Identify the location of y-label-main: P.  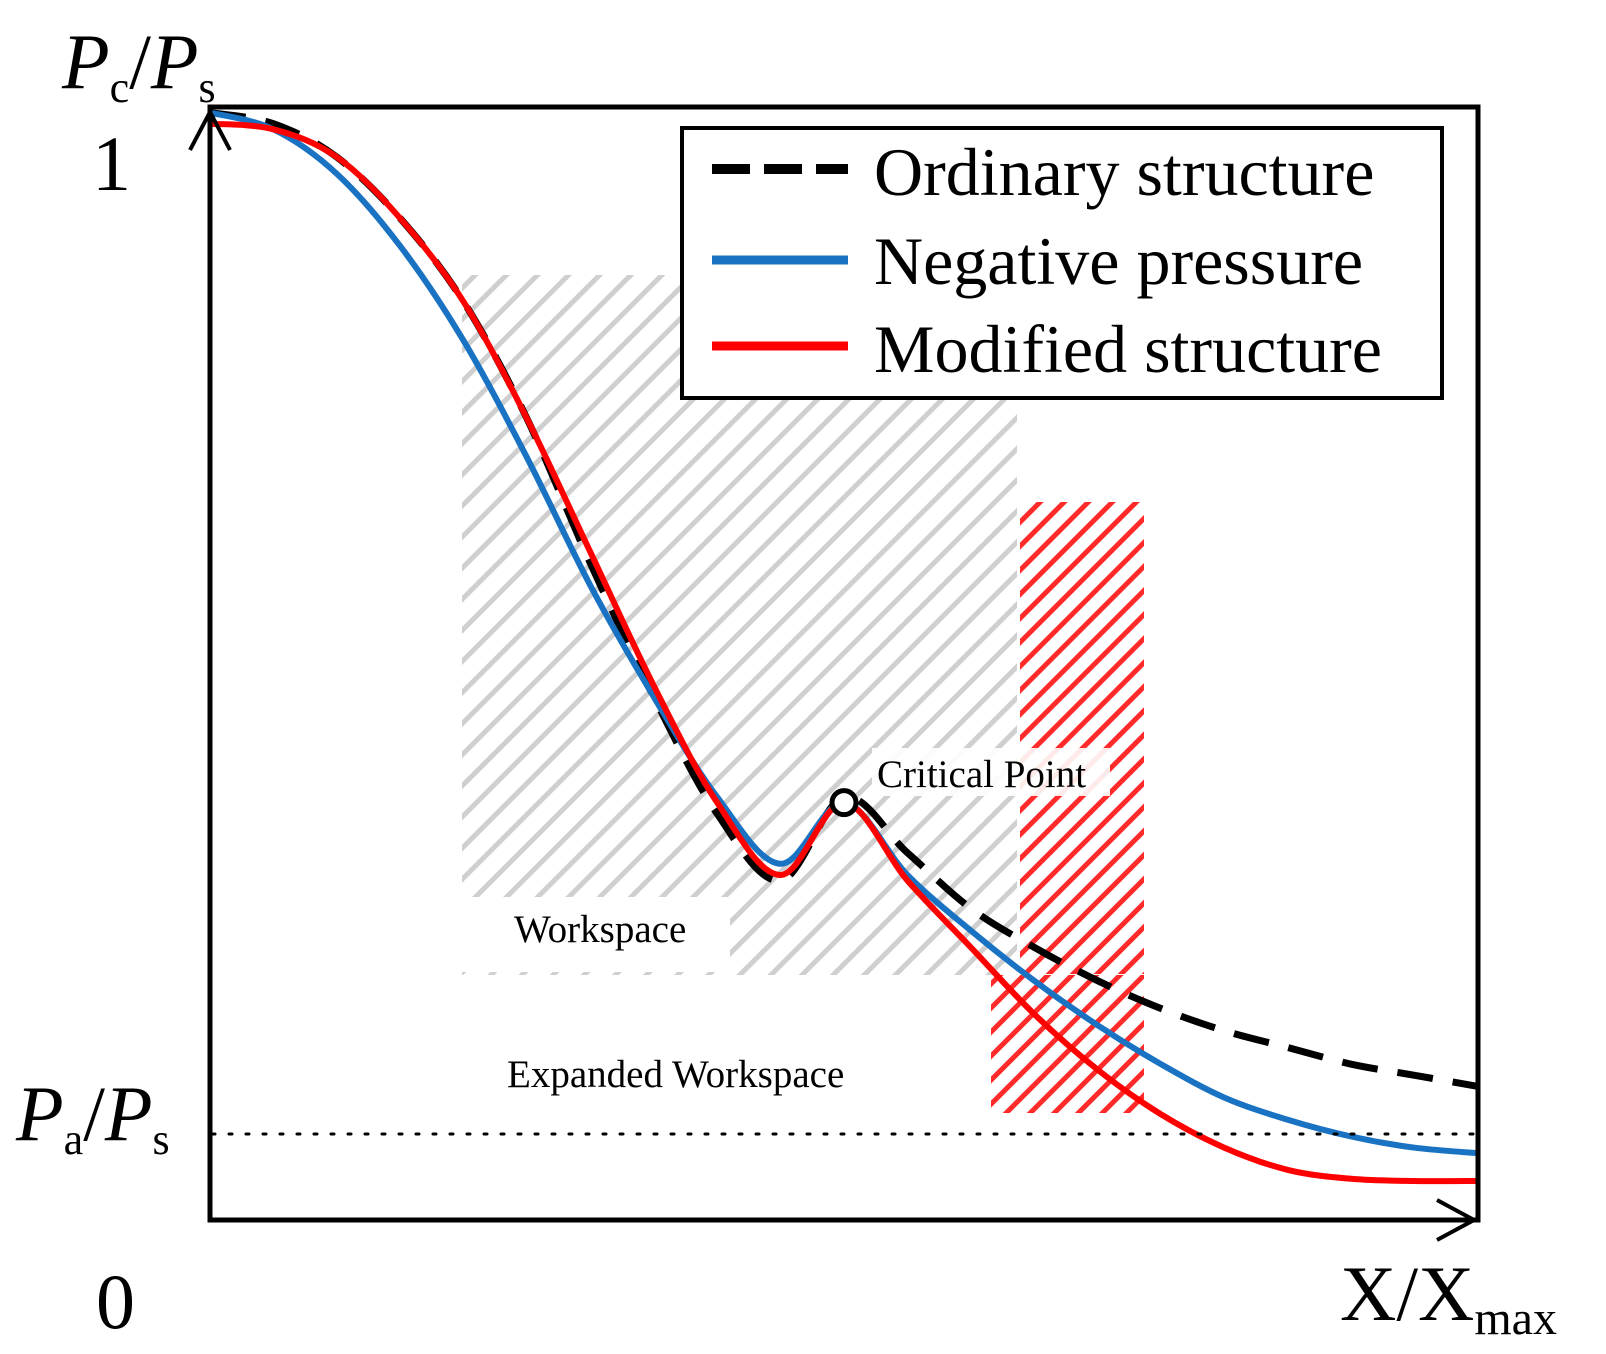
(85, 61).